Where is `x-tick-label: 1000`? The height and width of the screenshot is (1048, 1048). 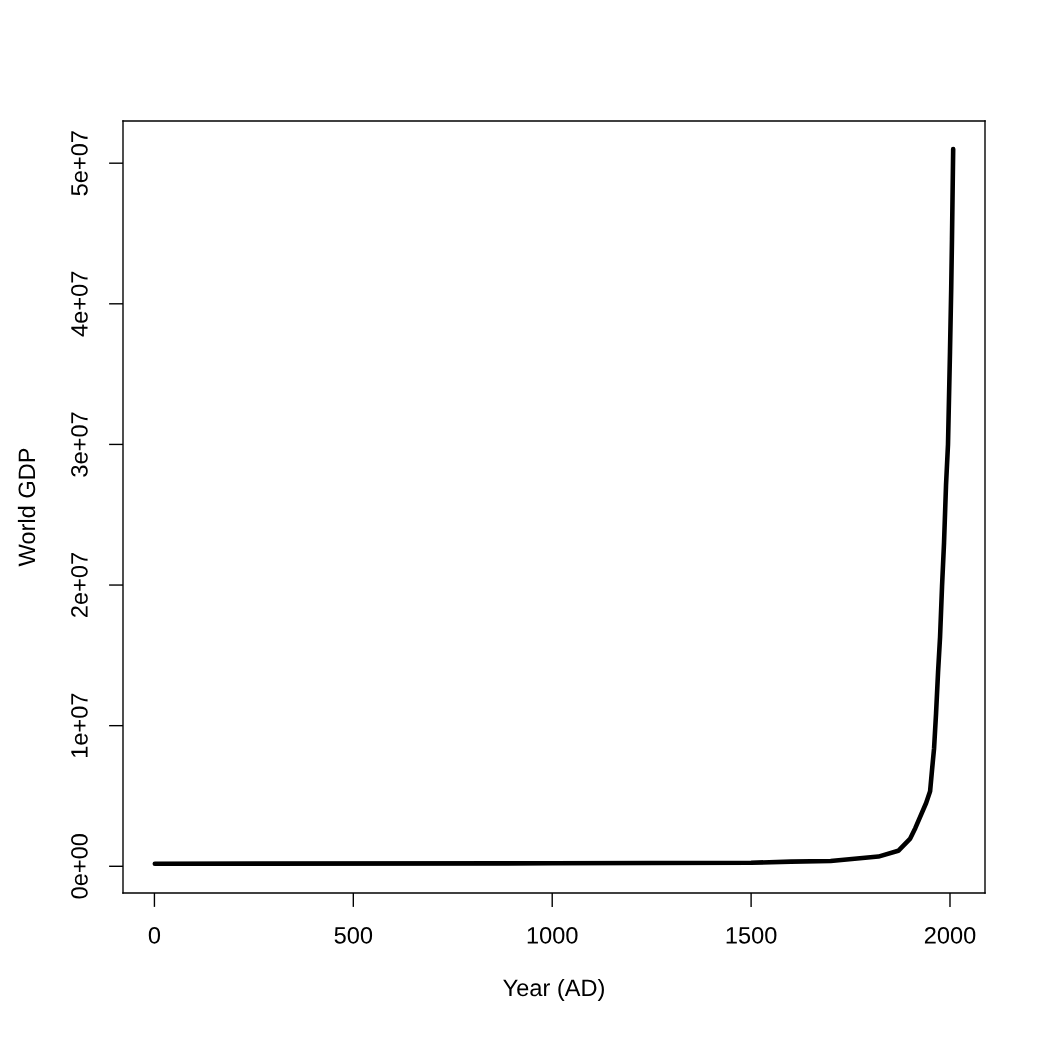
x-tick-label: 1000 is located at coordinates (552, 935).